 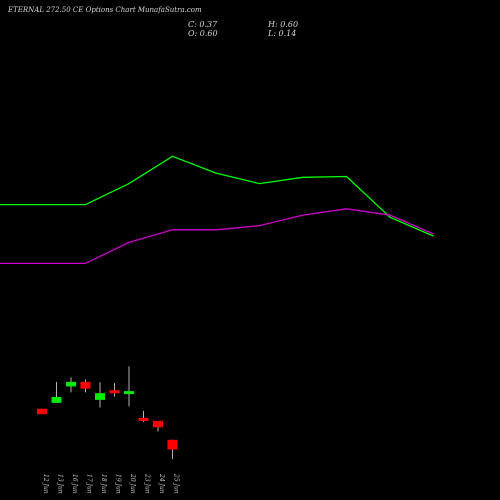 I want to click on x-tick-label: 20 Jun, so click(x=132, y=483).